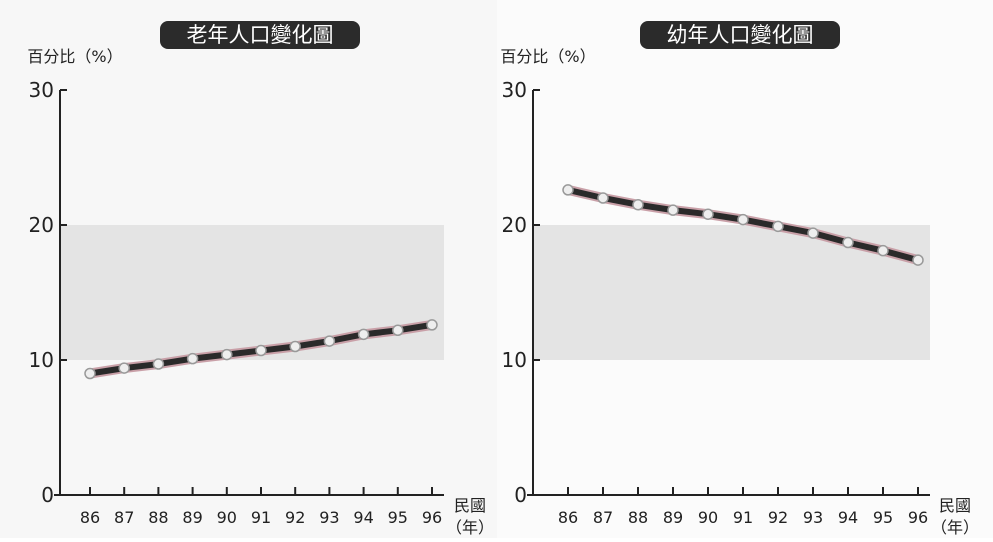  I want to click on chart-title: 老年人口變化圖, so click(260, 35).